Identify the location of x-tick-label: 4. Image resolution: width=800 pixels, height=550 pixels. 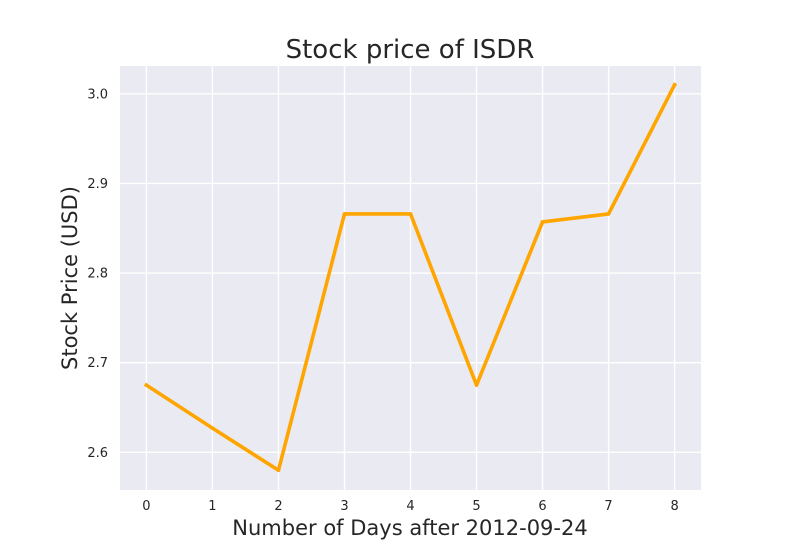
(410, 506).